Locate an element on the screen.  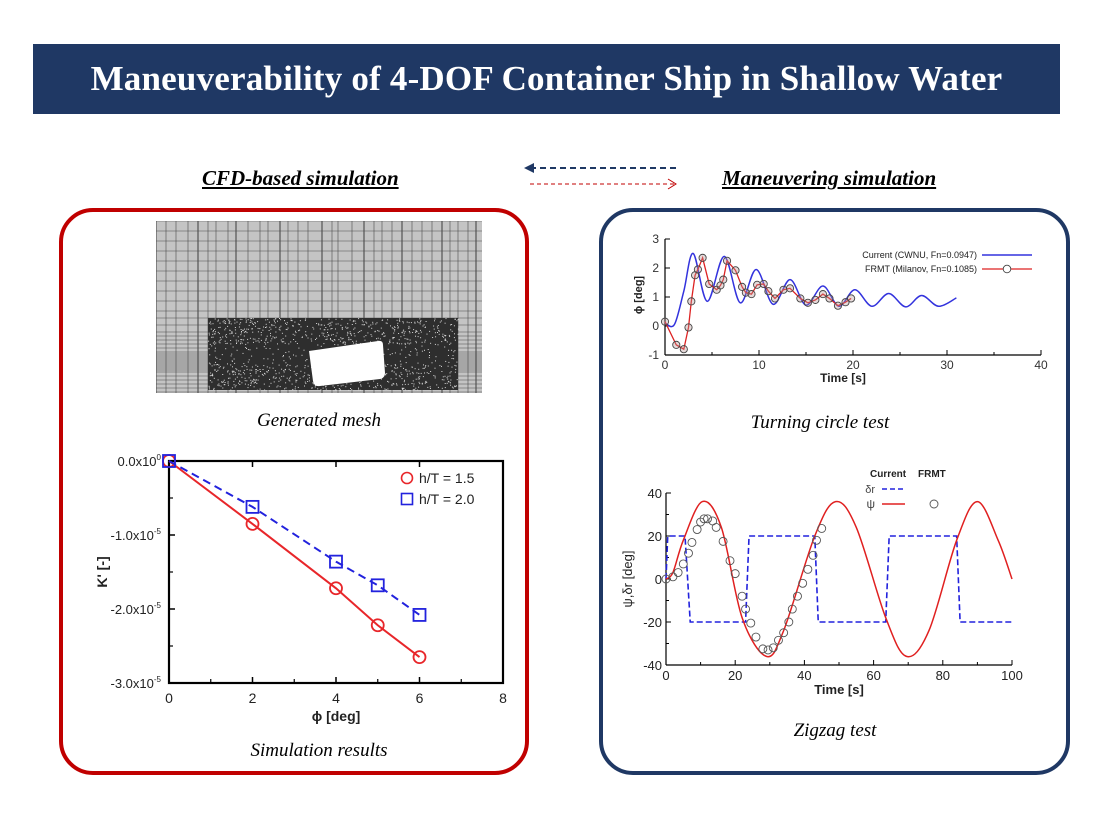
legend-label: h/T = 2.0 is located at coordinates (447, 499).